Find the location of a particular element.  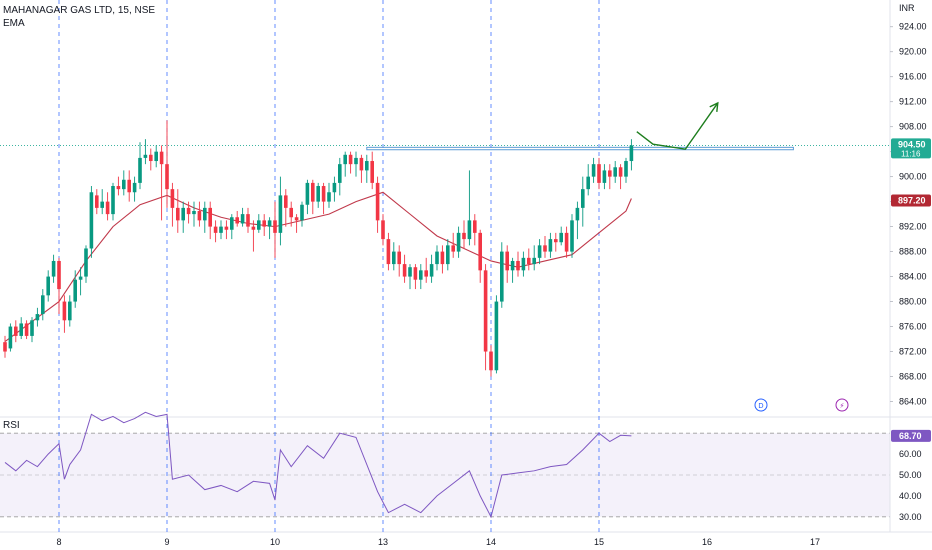

price-tick-label: 900.00 is located at coordinates (913, 177).